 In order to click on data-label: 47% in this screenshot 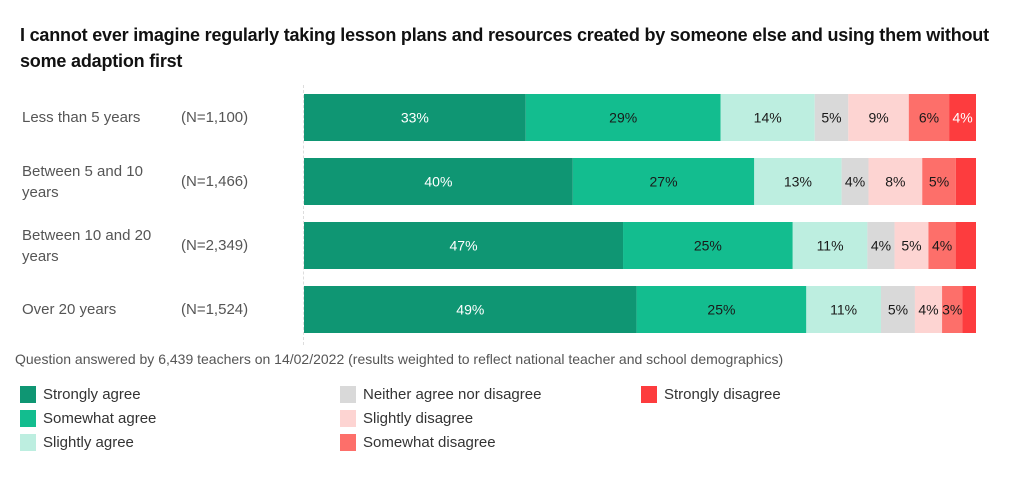, I will do `click(464, 246)`.